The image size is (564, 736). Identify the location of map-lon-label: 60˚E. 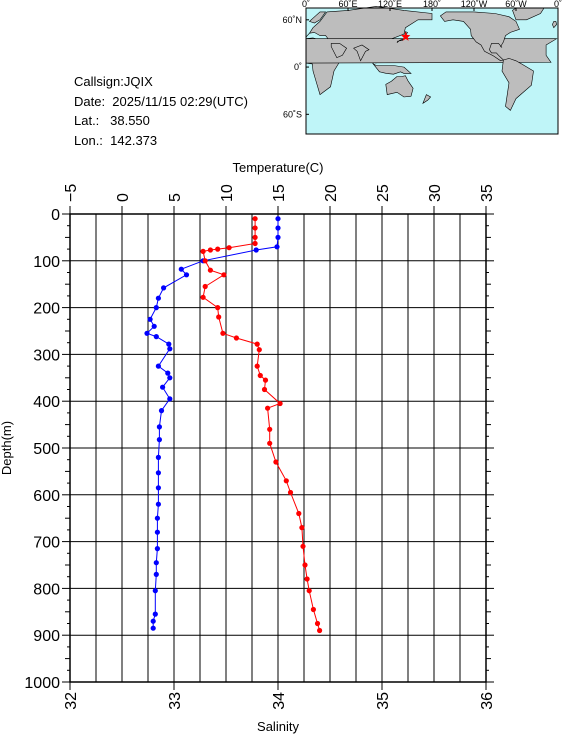
(347, 4).